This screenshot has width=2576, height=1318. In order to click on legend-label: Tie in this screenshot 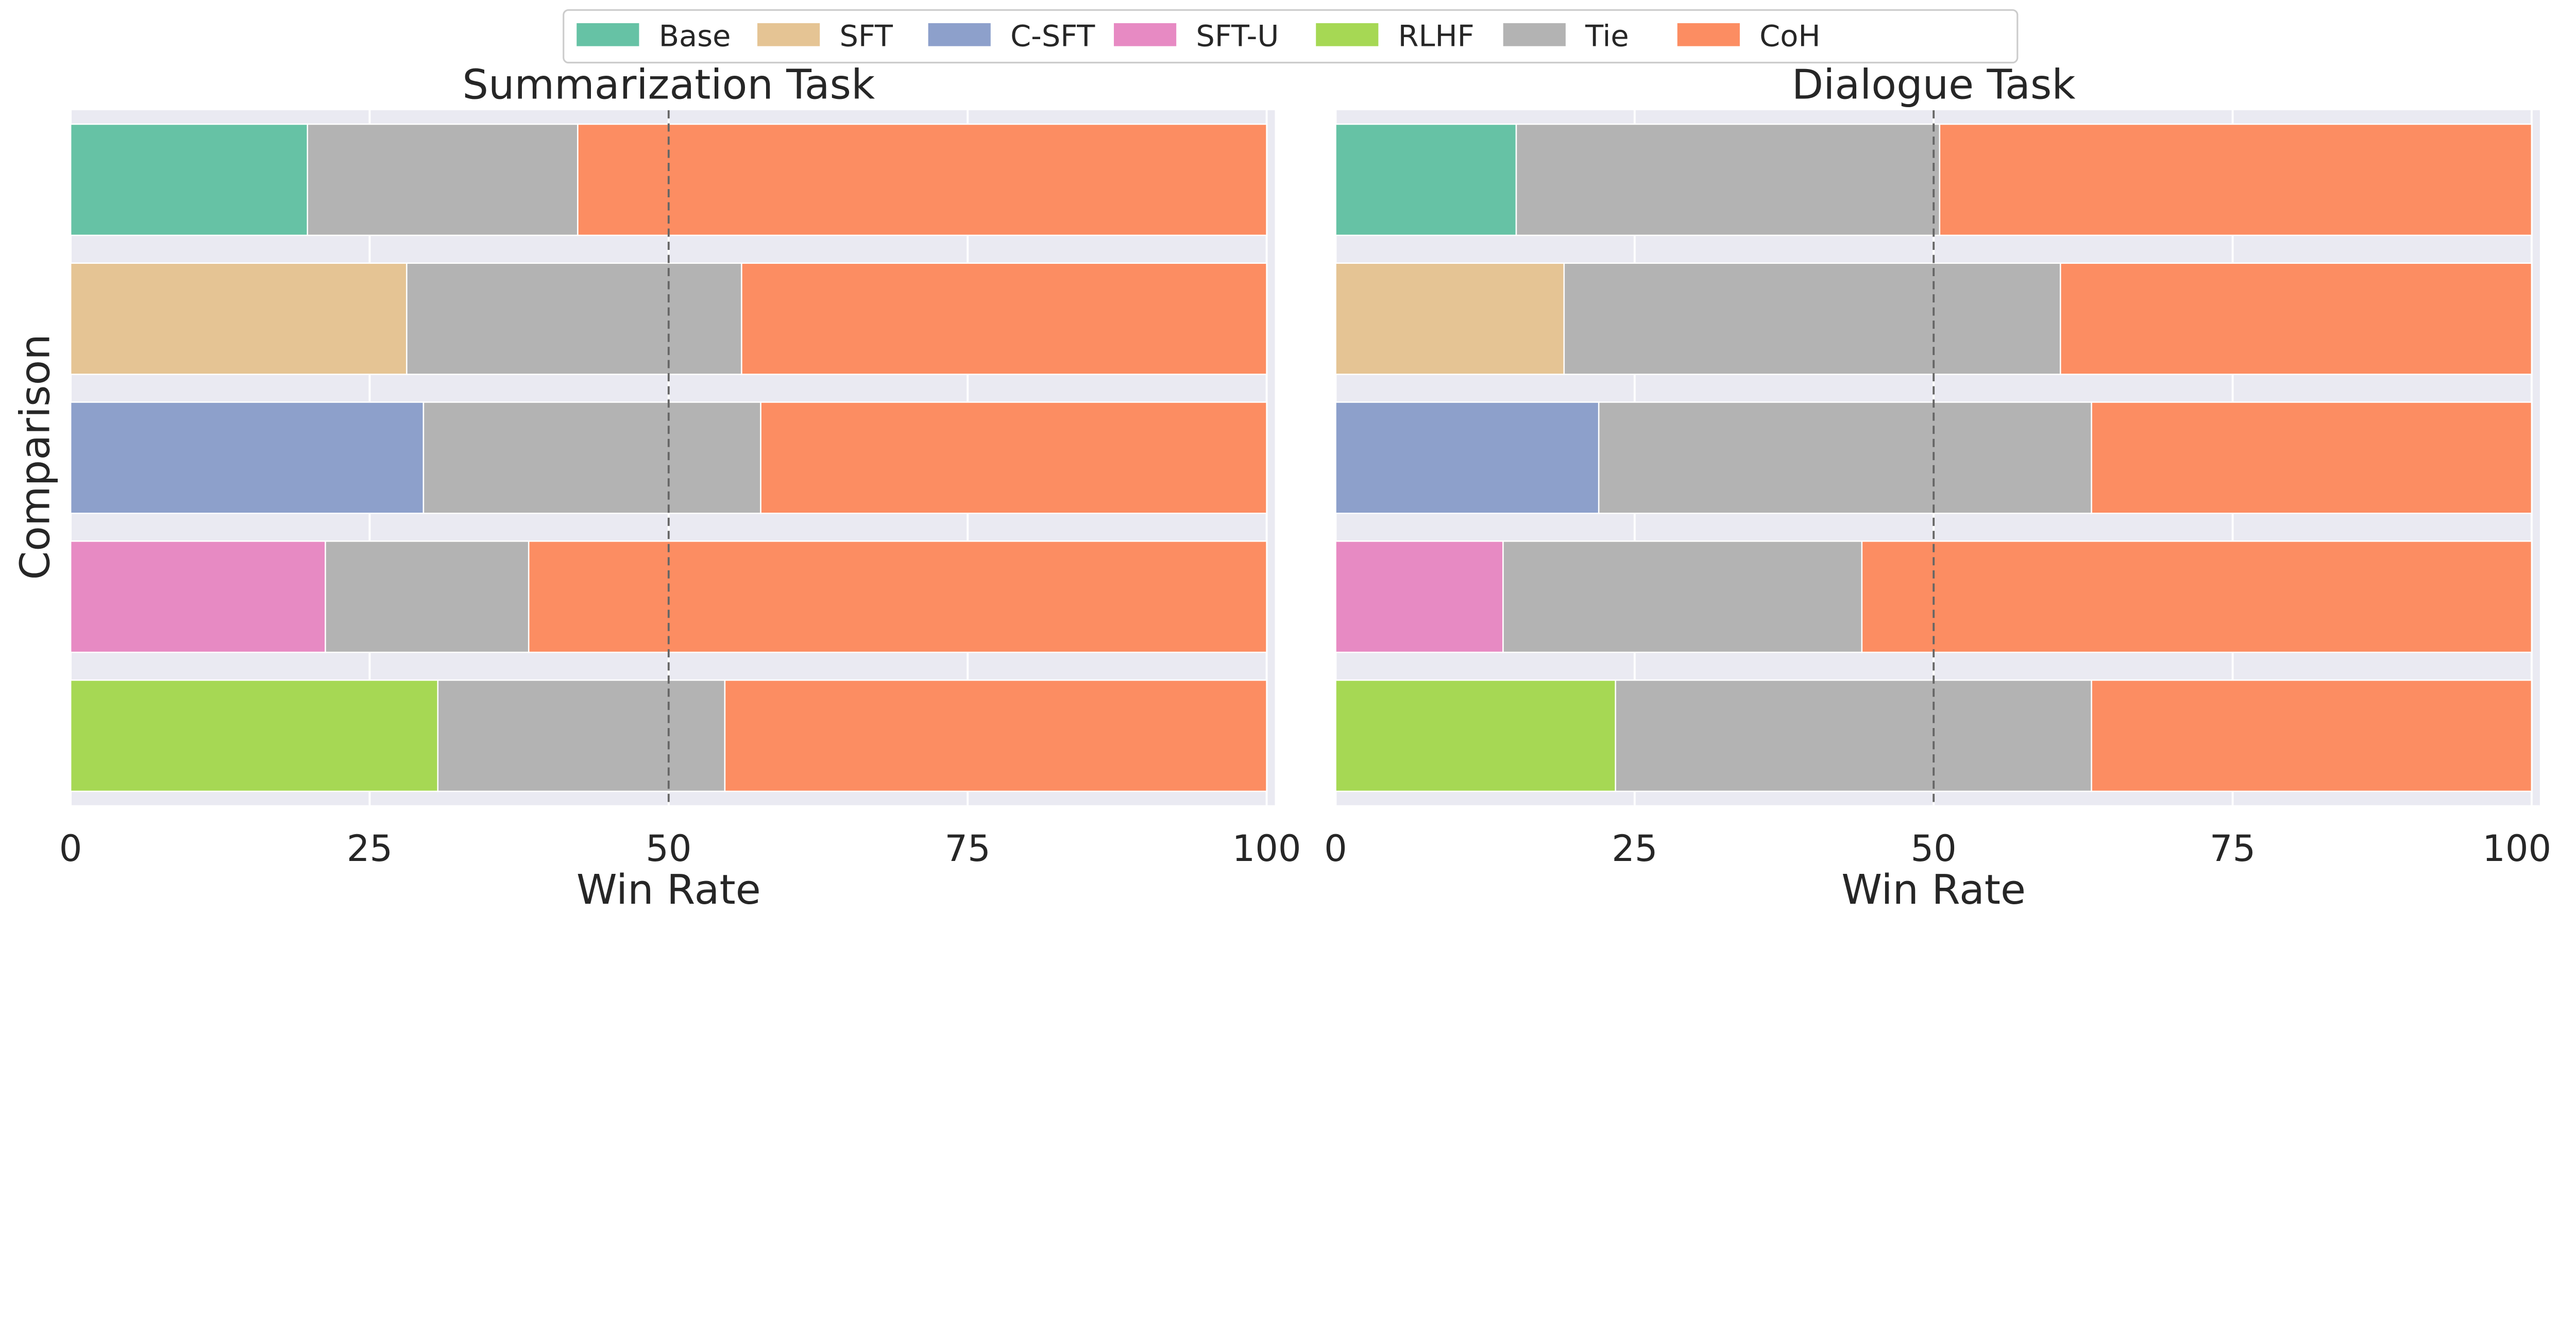, I will do `click(1607, 37)`.